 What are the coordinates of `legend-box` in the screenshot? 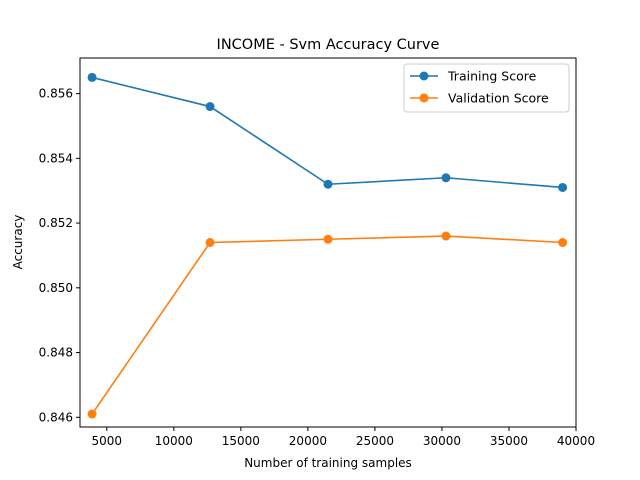 It's located at (486, 88).